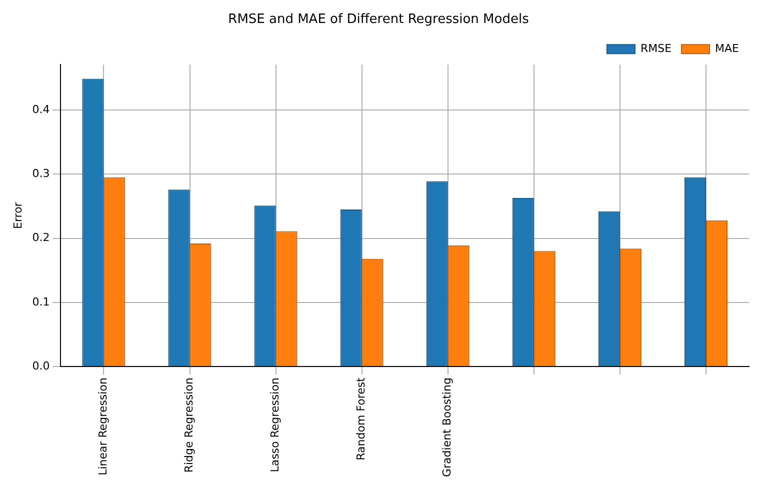 This screenshot has height=488, width=761. What do you see at coordinates (379, 20) in the screenshot?
I see `chart-title: RMSE and MAE of Different Regression Models` at bounding box center [379, 20].